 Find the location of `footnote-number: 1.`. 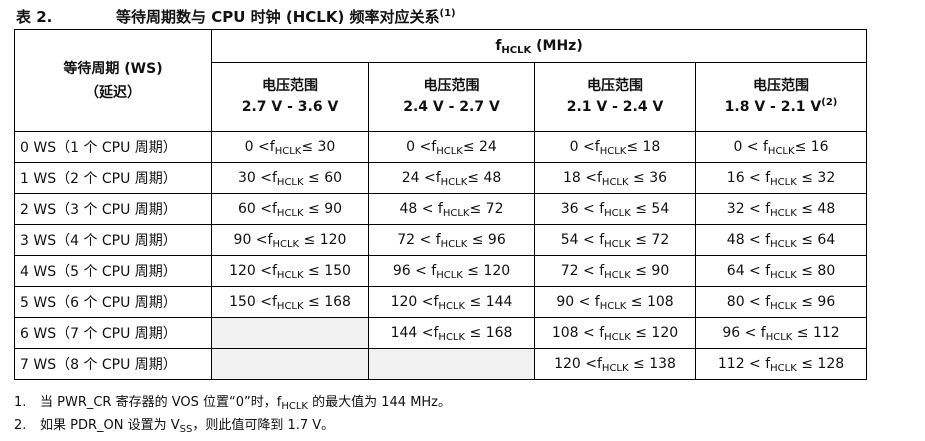

footnote-number: 1. is located at coordinates (20, 402).